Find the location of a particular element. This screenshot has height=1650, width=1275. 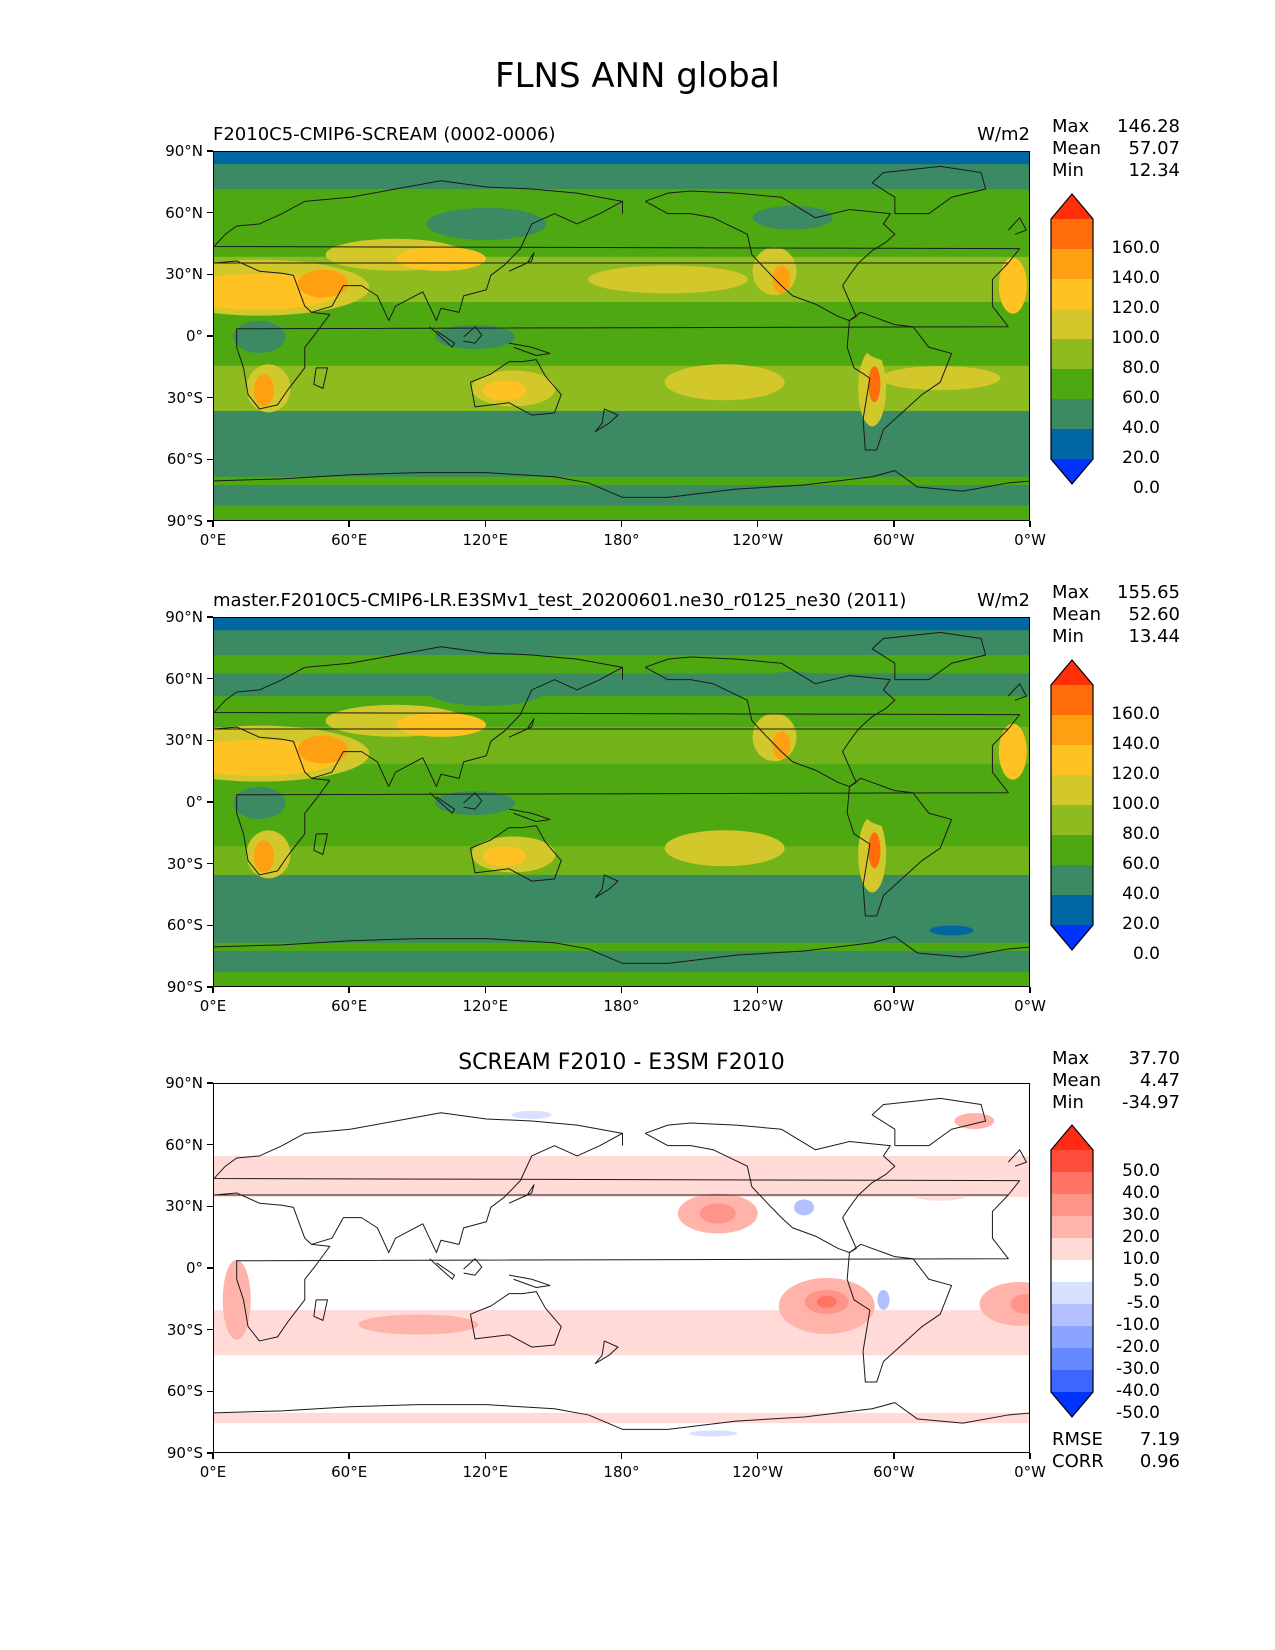

panel2-map is located at coordinates (621, 802).